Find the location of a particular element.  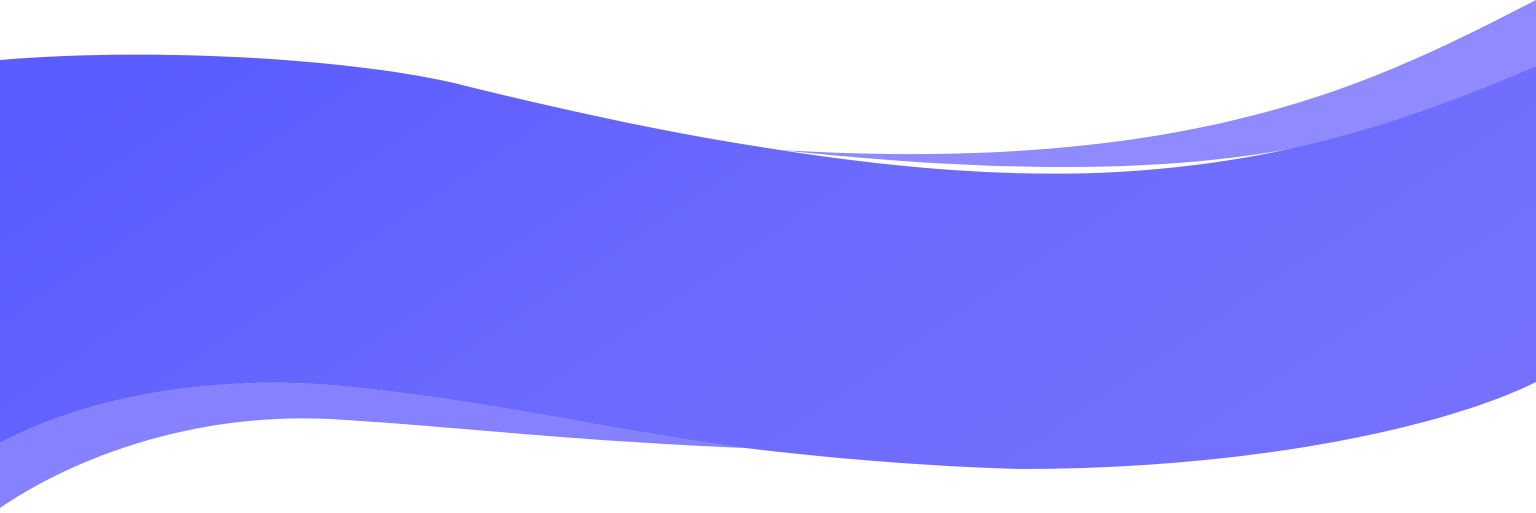

bottom-accent-wave is located at coordinates (372, 445).